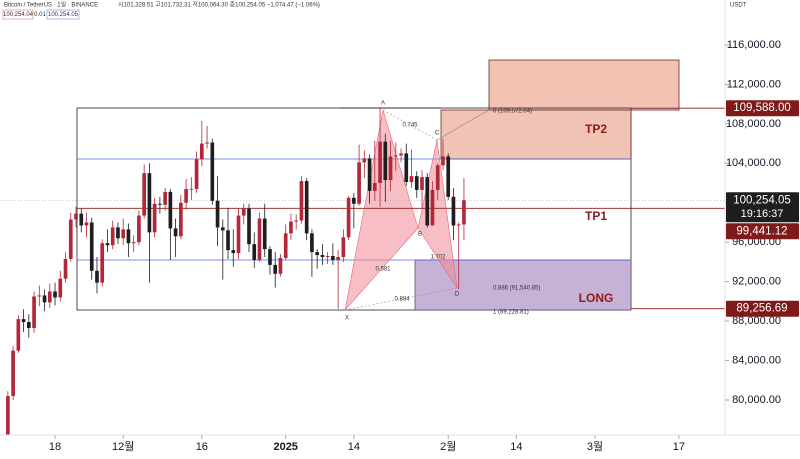 Image resolution: width=800 pixels, height=459 pixels. I want to click on x-tick-label: 3월, so click(595, 446).